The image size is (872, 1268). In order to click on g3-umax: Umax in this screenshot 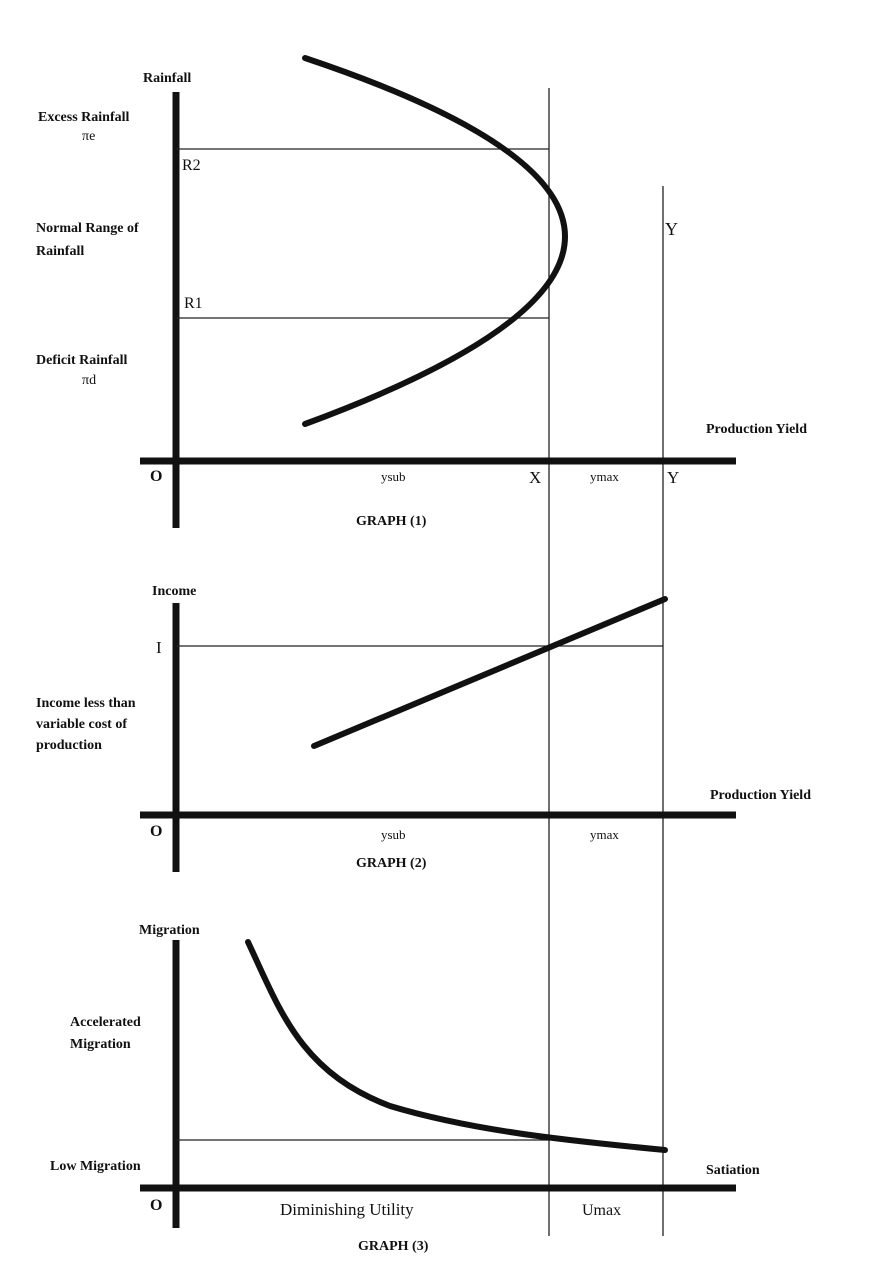, I will do `click(601, 1210)`.